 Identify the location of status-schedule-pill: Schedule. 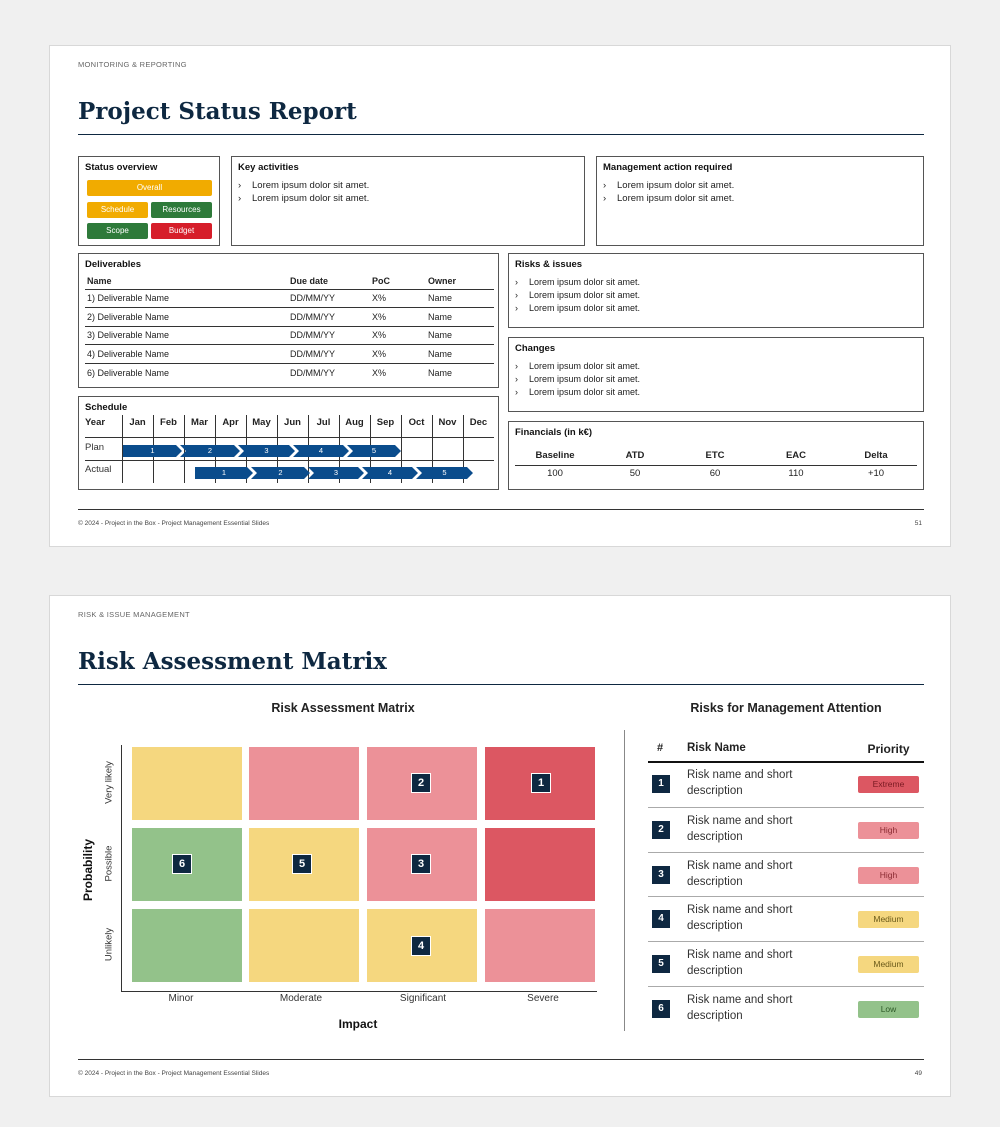
(117, 210).